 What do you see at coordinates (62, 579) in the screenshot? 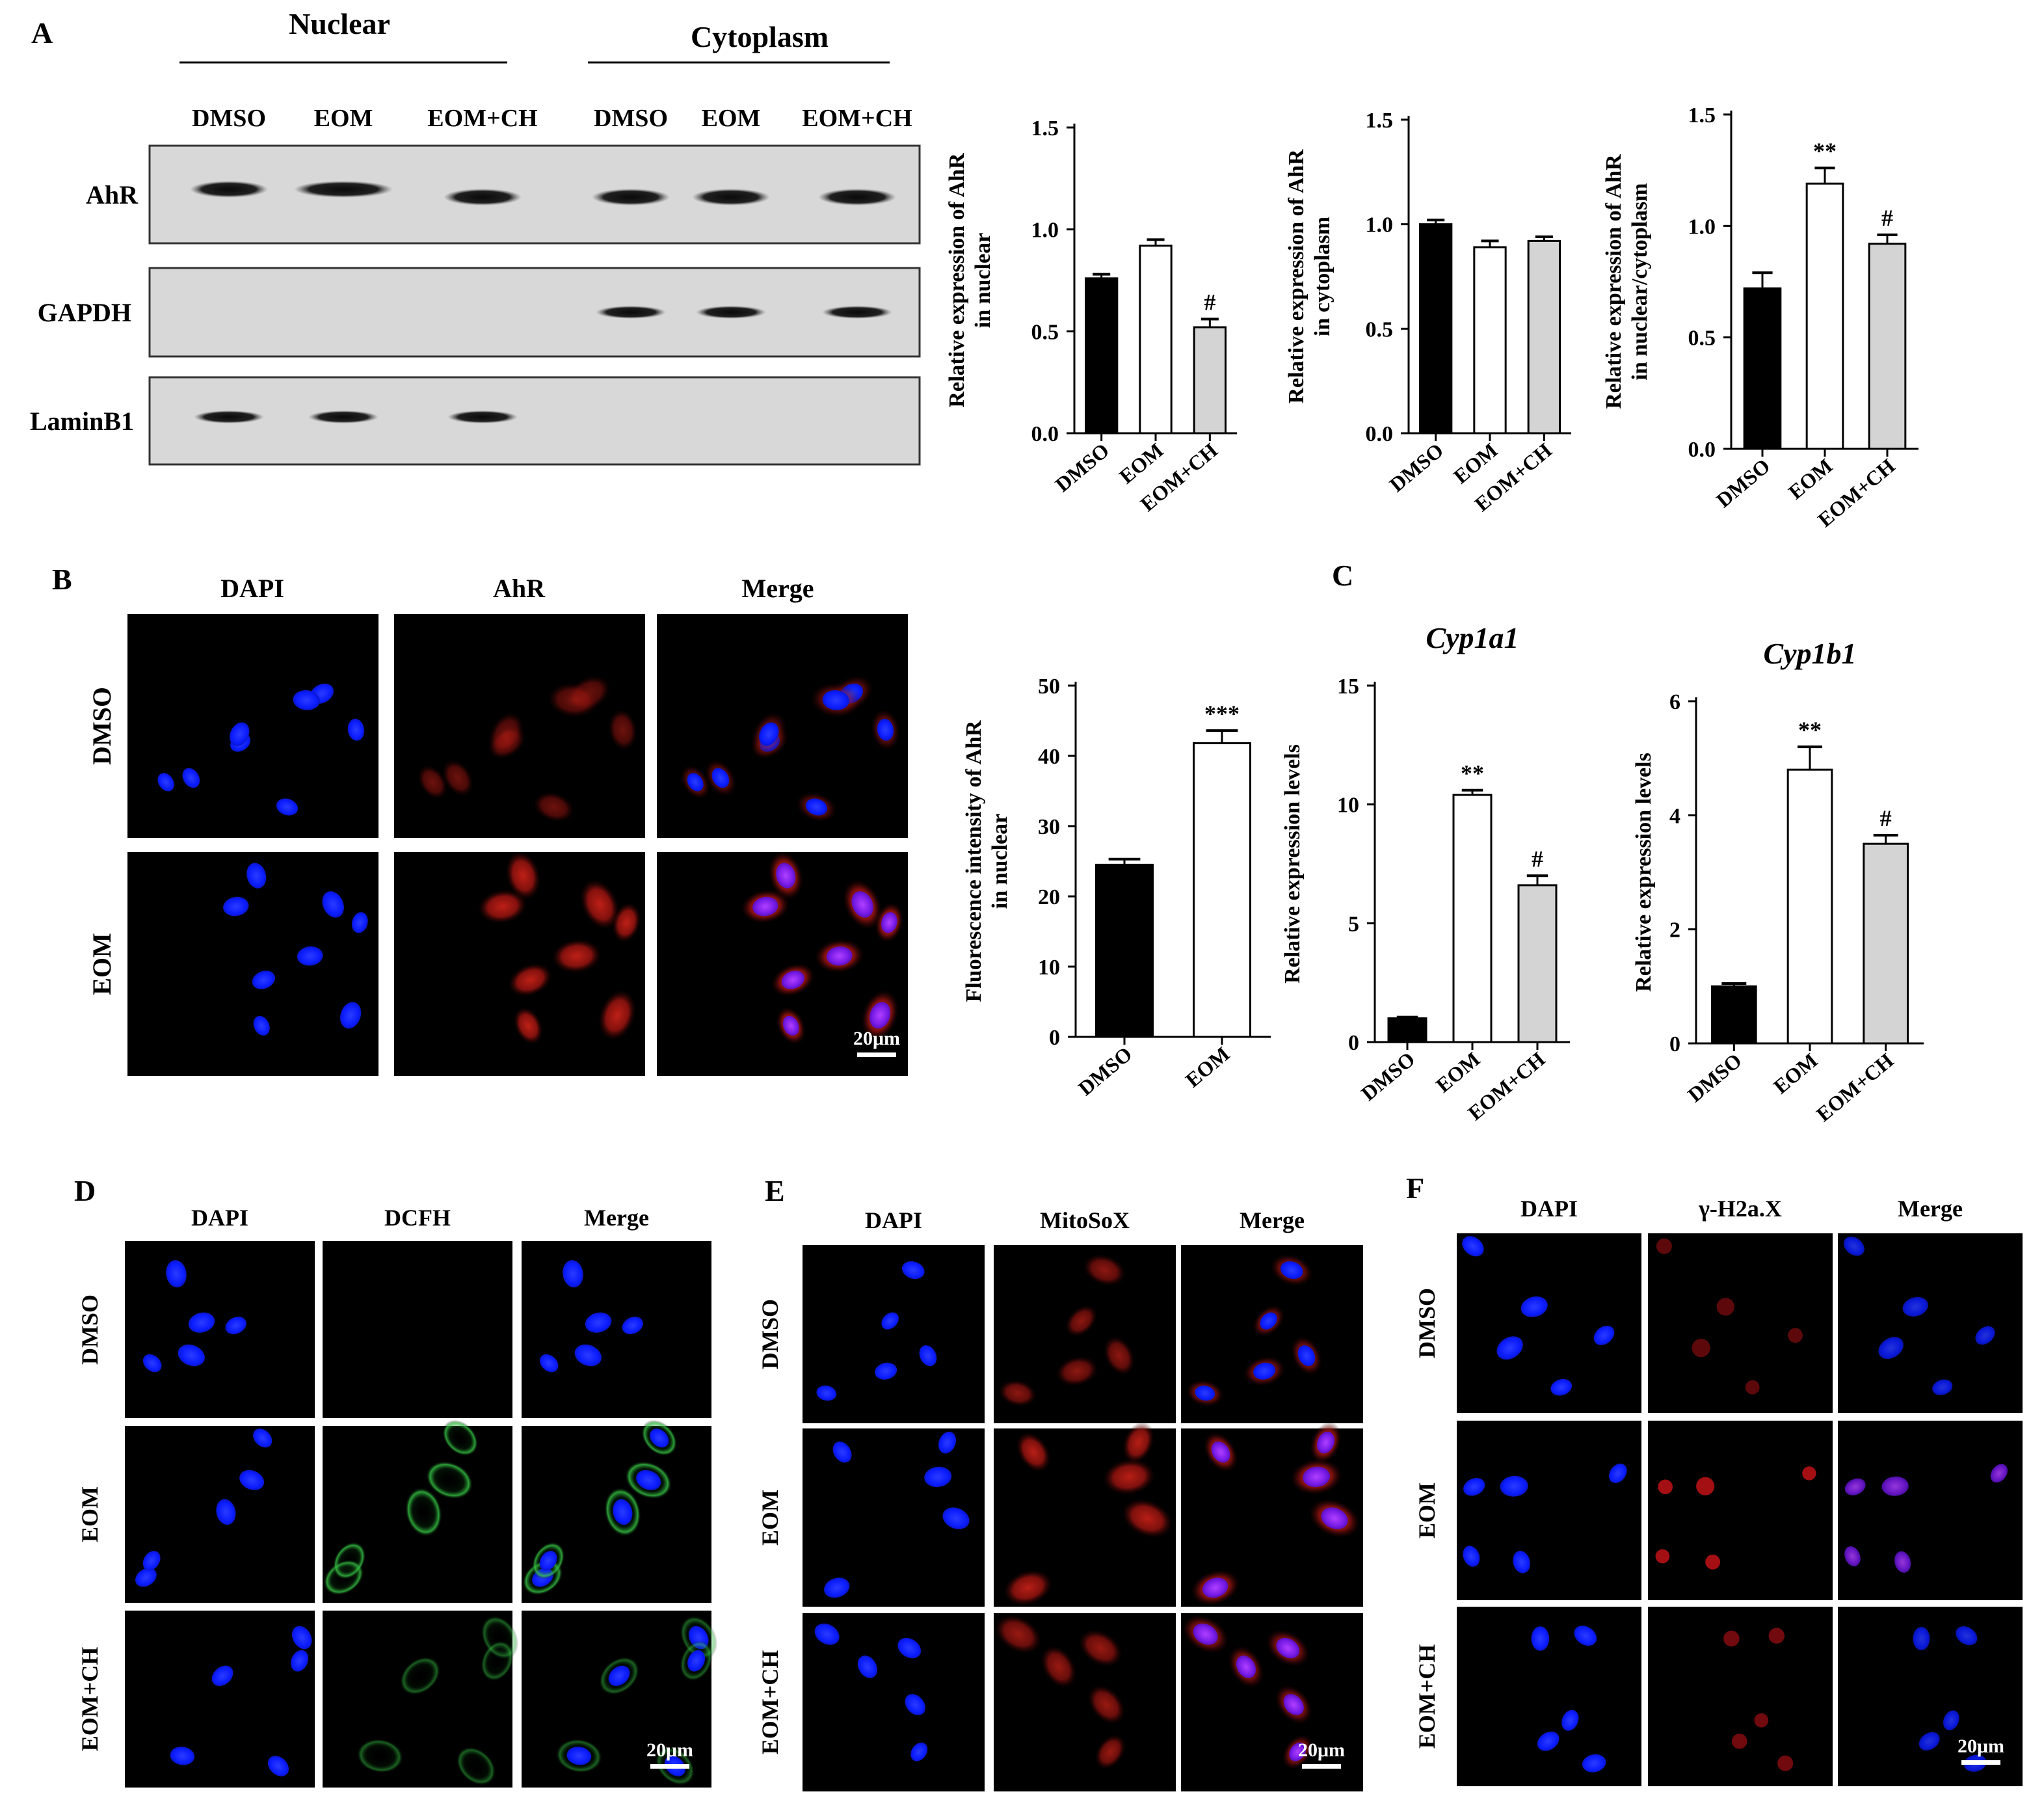
I see `panel-letter-b: B` at bounding box center [62, 579].